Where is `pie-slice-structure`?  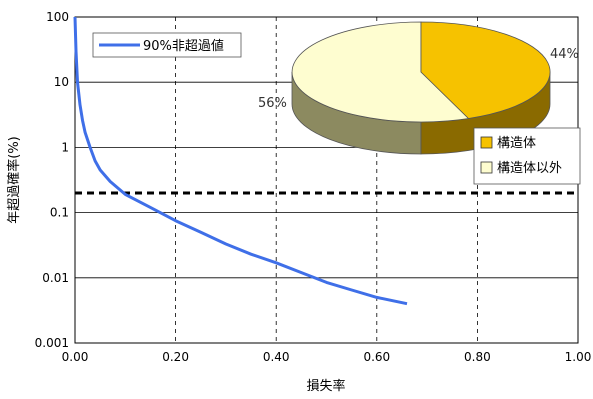 pie-slice-structure is located at coordinates (485, 70).